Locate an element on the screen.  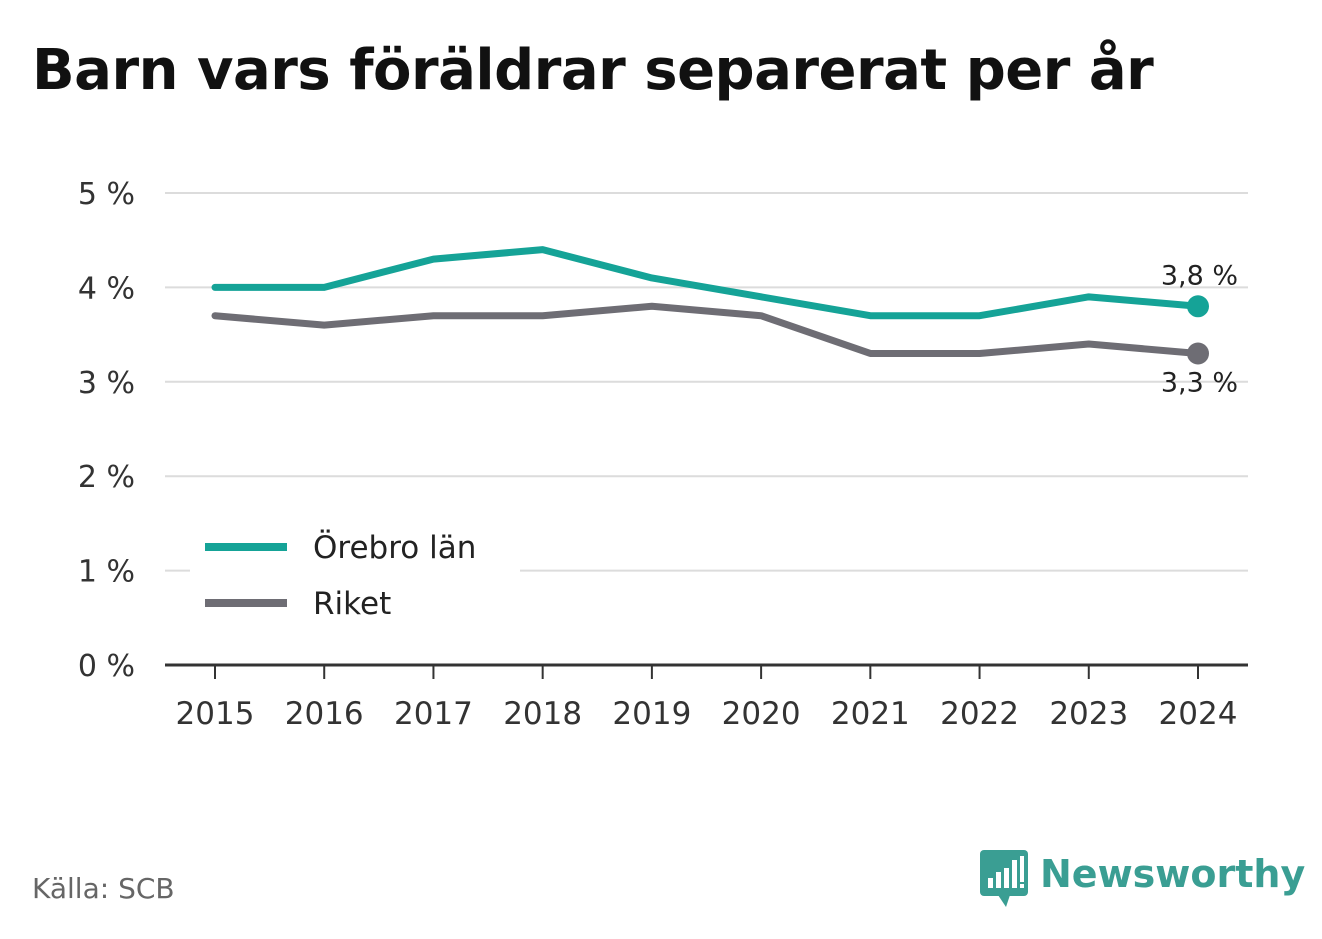
x-tick-label: 2020 is located at coordinates (761, 714).